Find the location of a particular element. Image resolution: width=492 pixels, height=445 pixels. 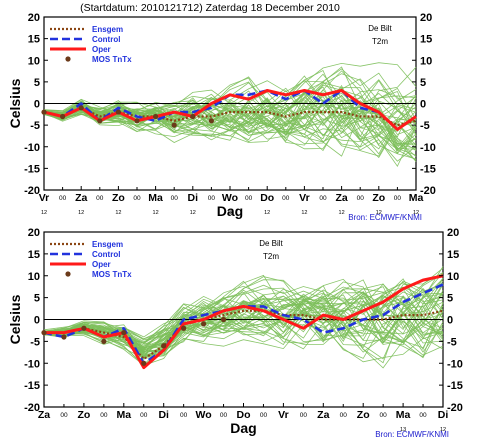

y-tick-label-right: -5 is located at coordinates (425, 126).